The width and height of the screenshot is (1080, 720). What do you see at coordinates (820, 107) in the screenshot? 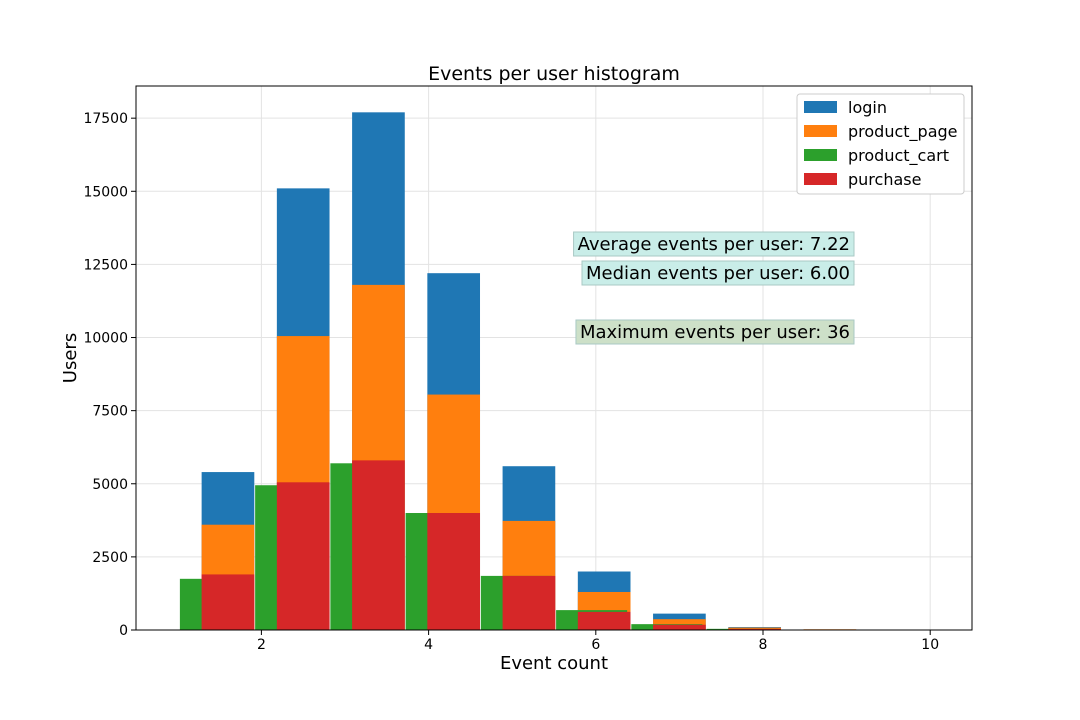
I see `legend-swatch-login` at bounding box center [820, 107].